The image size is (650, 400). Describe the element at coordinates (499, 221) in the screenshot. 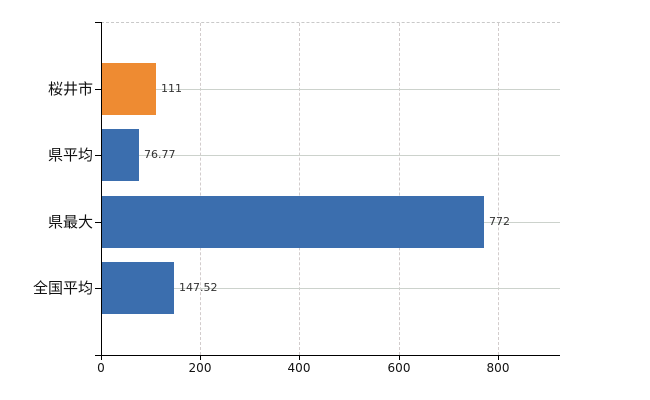

I see `bar-value-label: 772` at that location.